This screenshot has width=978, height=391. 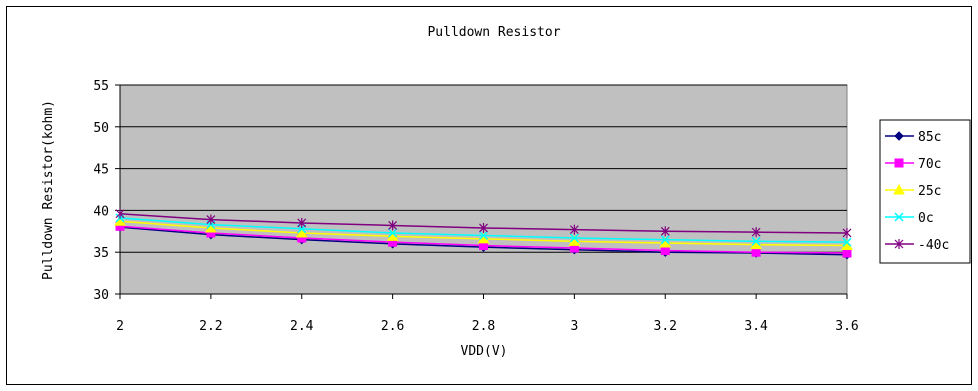 I want to click on x-tick-label: 2.2, so click(x=210, y=326).